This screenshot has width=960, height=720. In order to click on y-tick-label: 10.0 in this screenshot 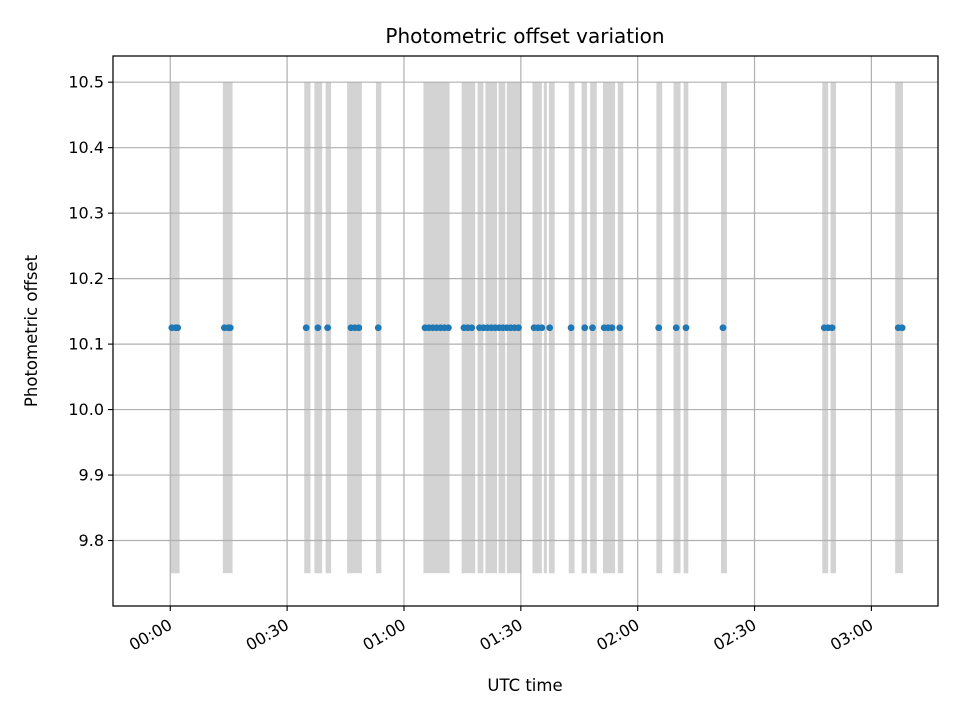, I will do `click(86, 409)`.